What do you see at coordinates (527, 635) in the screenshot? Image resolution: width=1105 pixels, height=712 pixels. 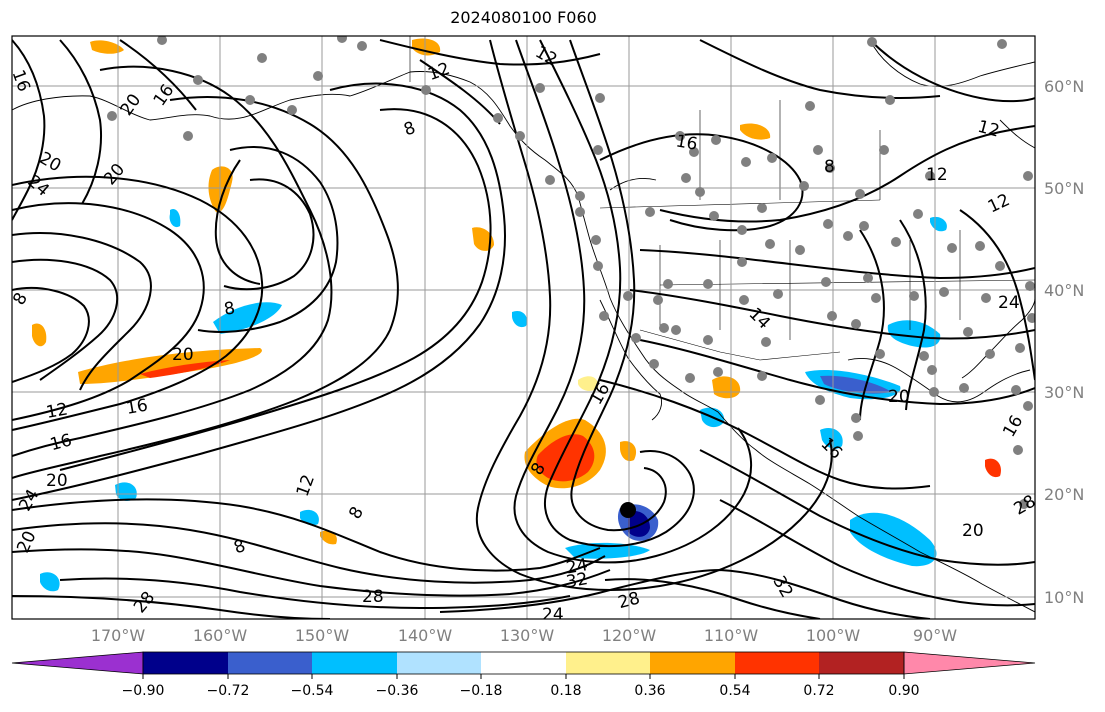 I see `lon-label: 130°W` at bounding box center [527, 635].